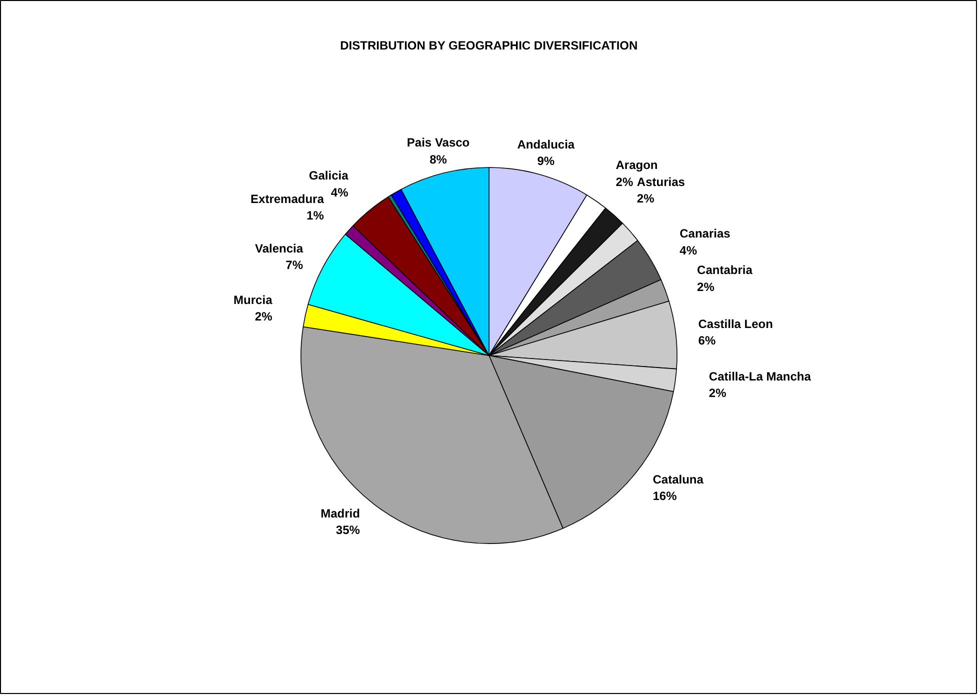 The image size is (979, 696). Describe the element at coordinates (725, 270) in the screenshot. I see `slice-label: Cantabria` at that location.